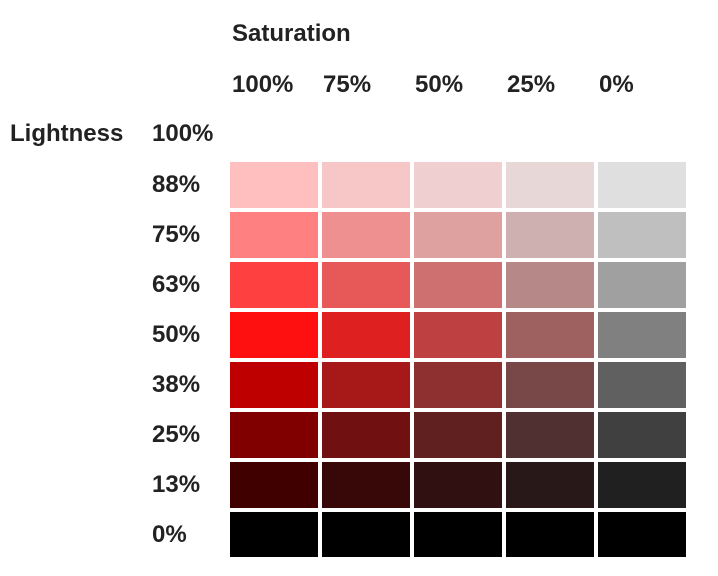 Image resolution: width=718 pixels, height=576 pixels. I want to click on lightness-label-row: 0%, so click(169, 534).